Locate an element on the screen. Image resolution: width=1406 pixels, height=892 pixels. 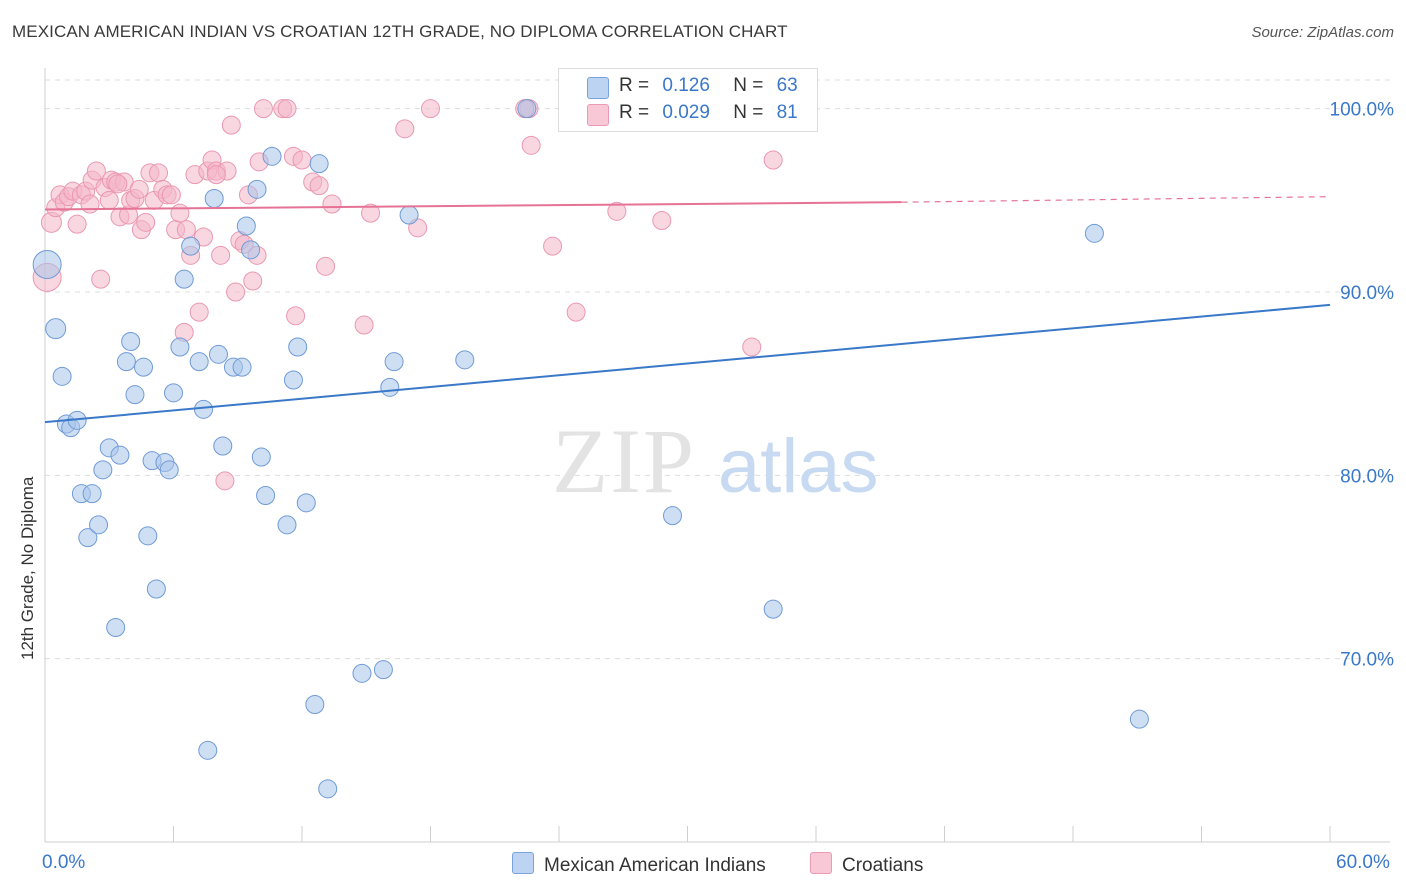
legend-n-value-blue: 63 is located at coordinates (787, 85).